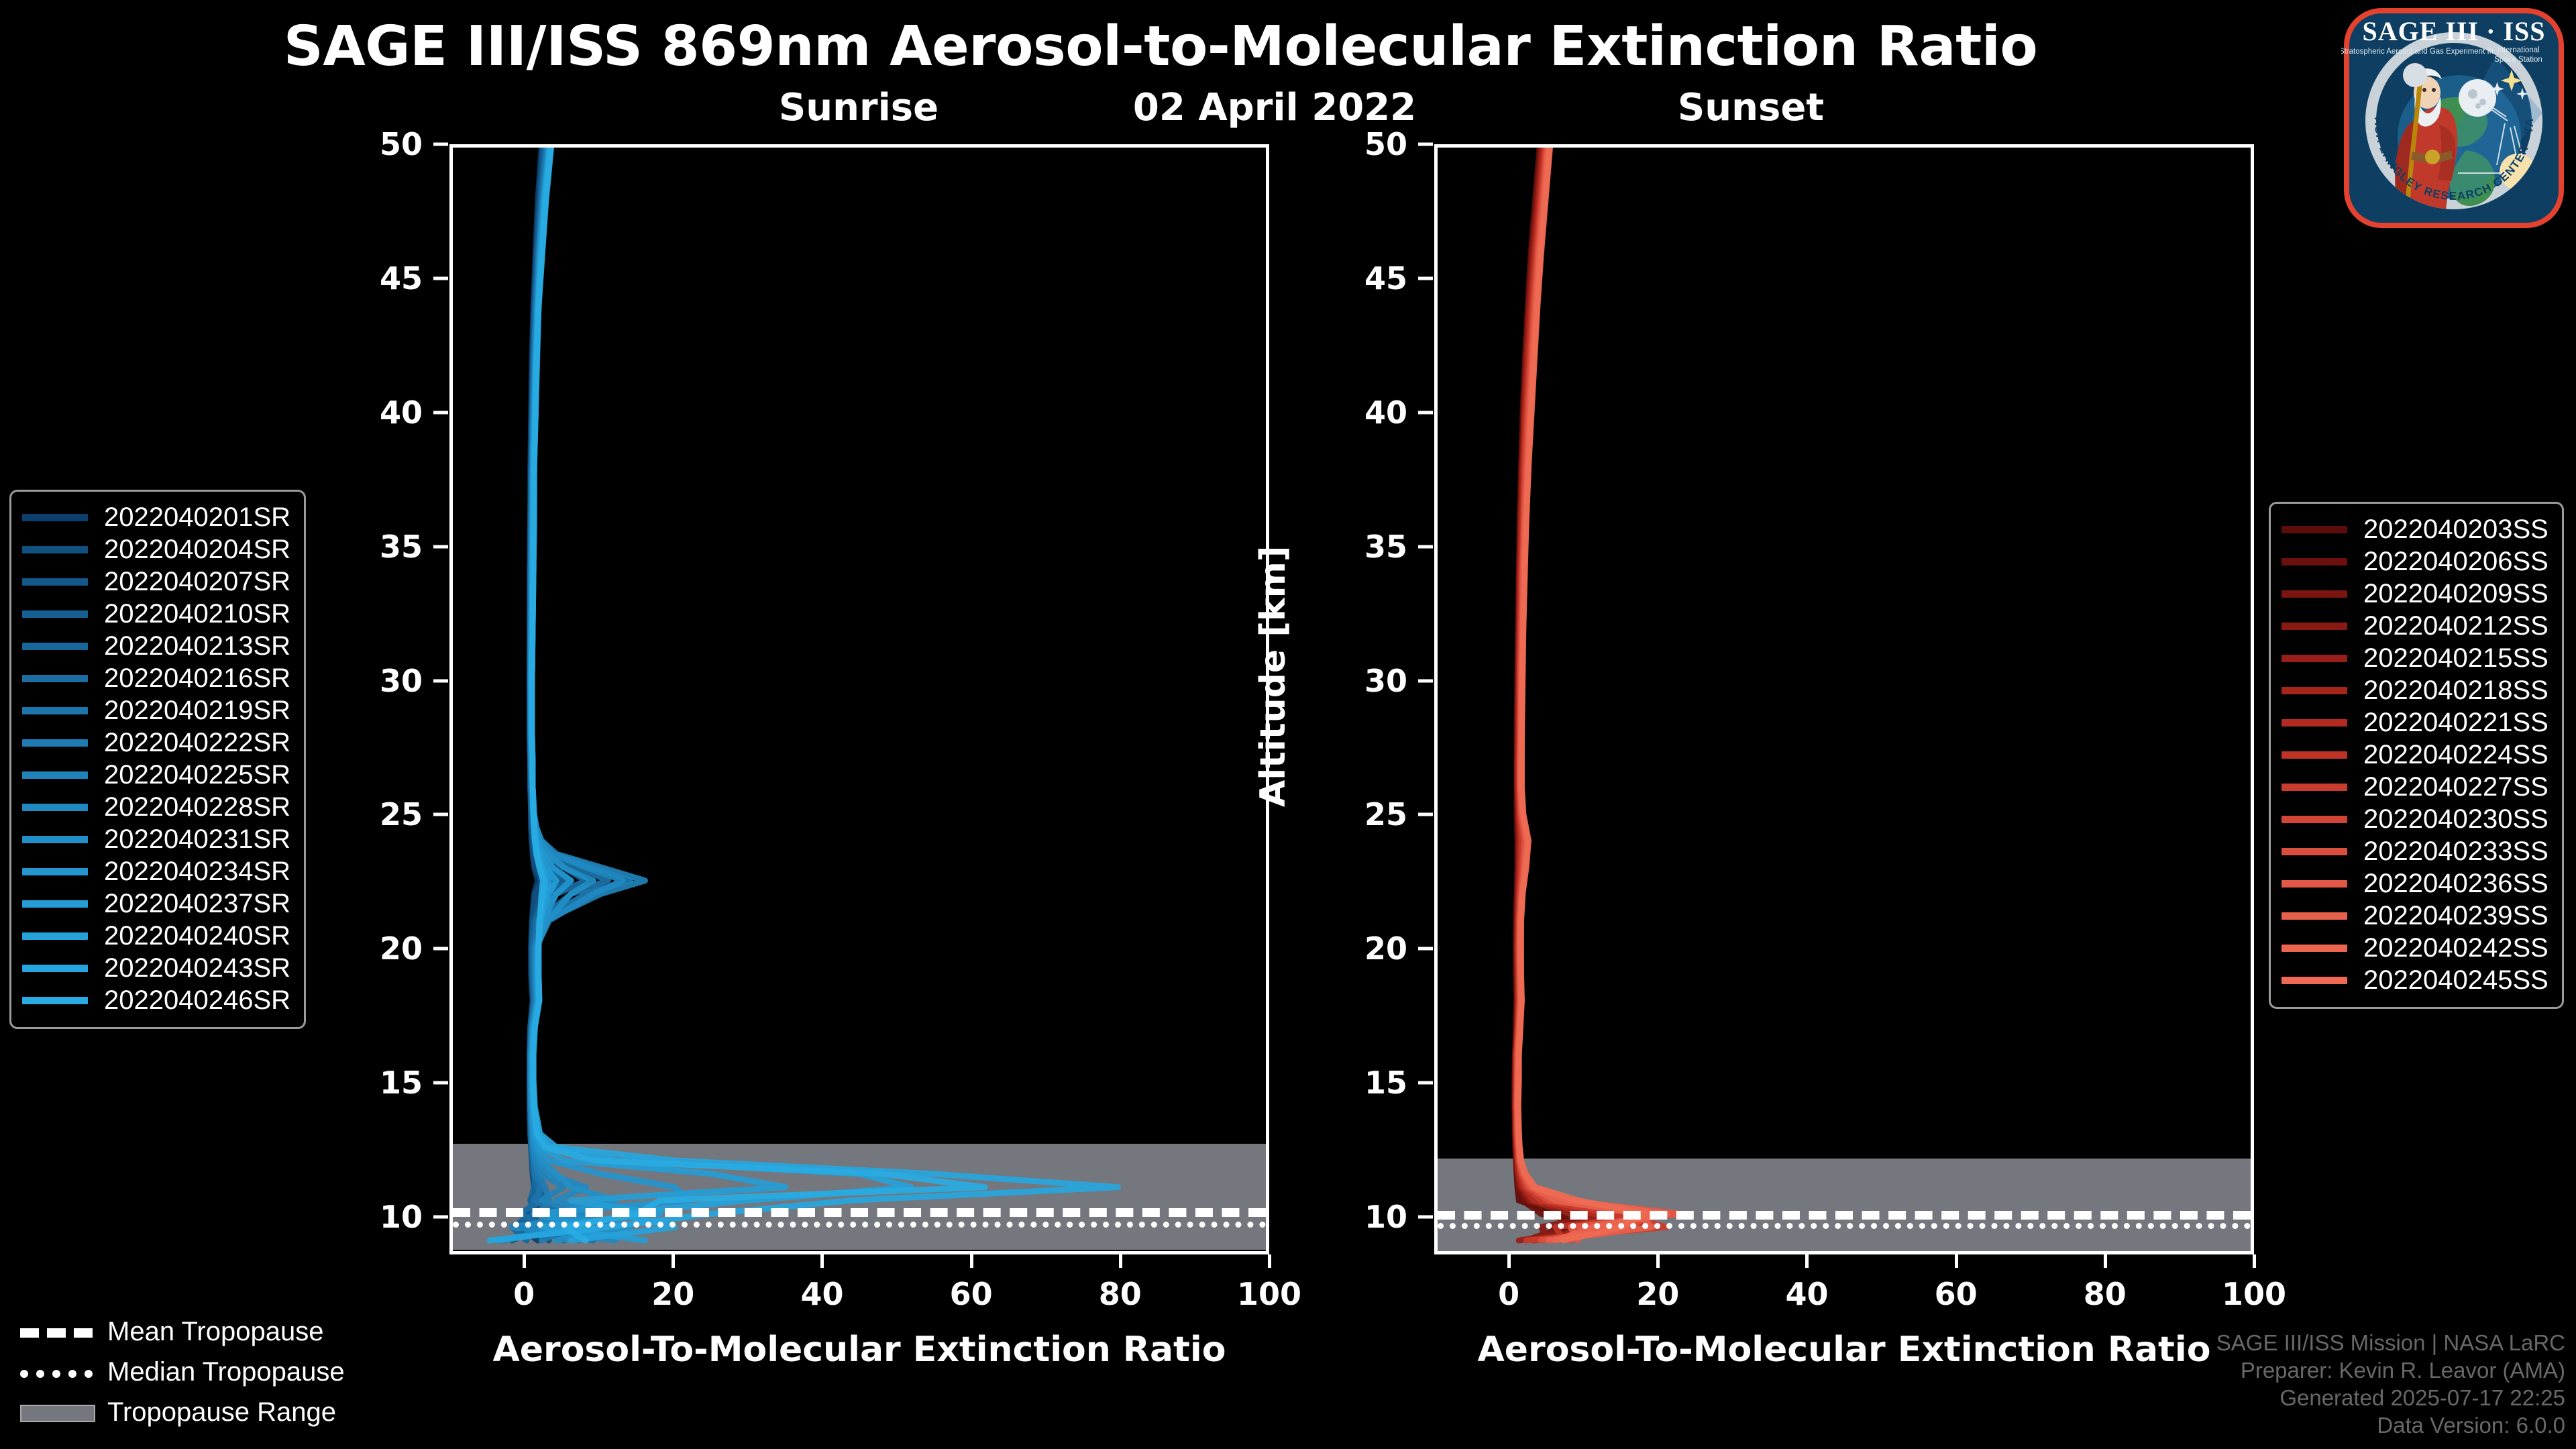  Describe the element at coordinates (2455, 915) in the screenshot. I see `legend-label: 2022040239SS` at that location.